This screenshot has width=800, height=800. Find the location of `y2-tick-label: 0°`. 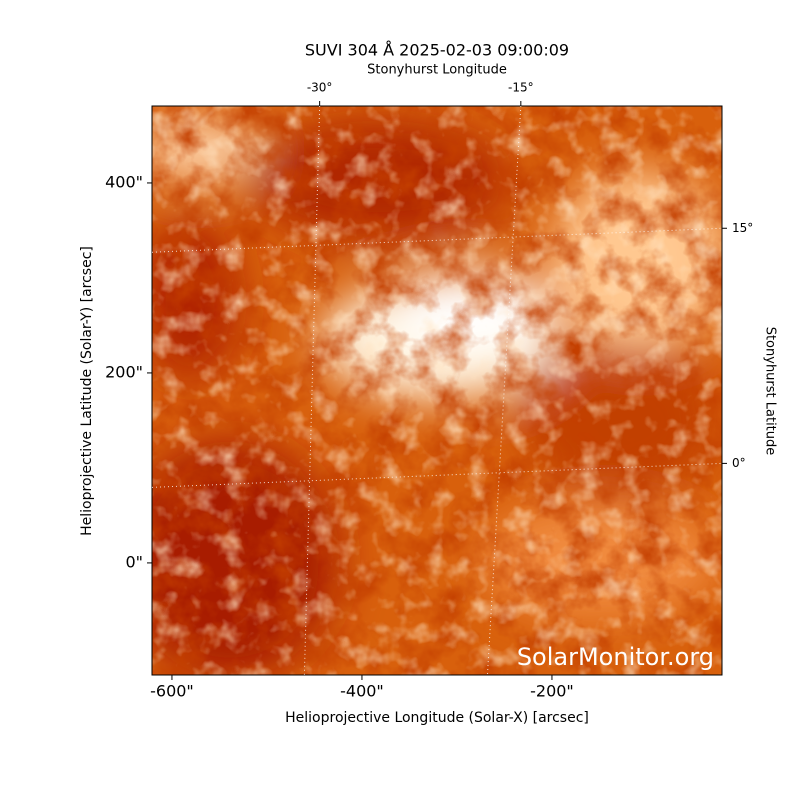

y2-tick-label: 0° is located at coordinates (739, 463).